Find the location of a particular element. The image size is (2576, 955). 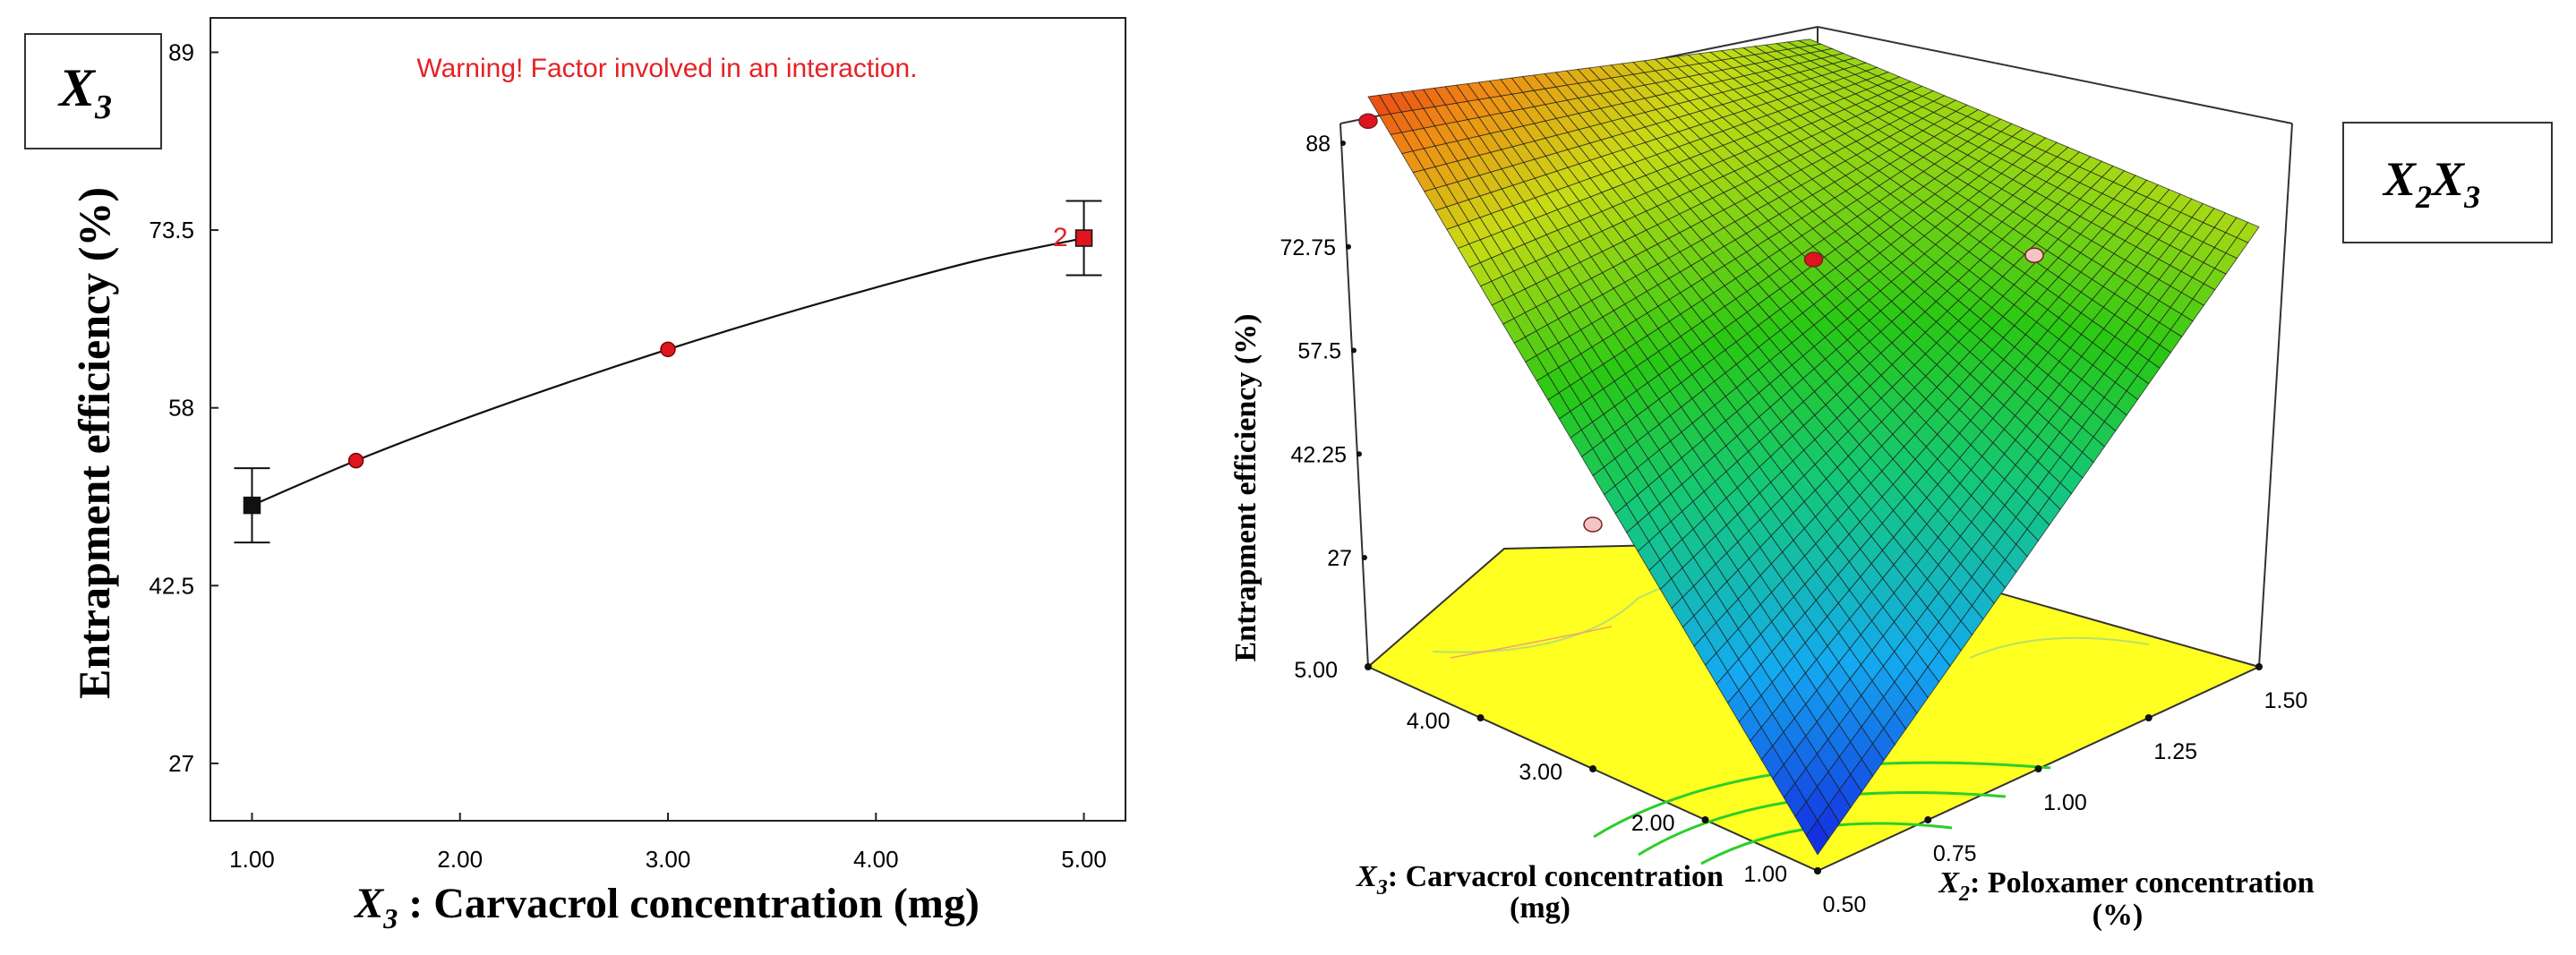

z-tick-label: 57.5 is located at coordinates (1319, 351).